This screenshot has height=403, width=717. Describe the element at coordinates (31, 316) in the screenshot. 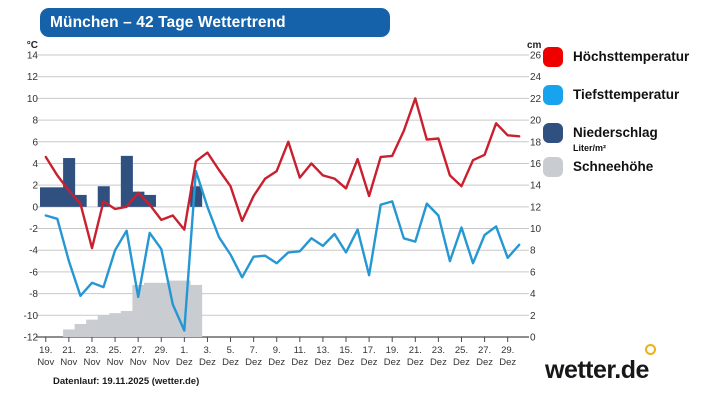

I see `y-axis-left-label: -10` at that location.